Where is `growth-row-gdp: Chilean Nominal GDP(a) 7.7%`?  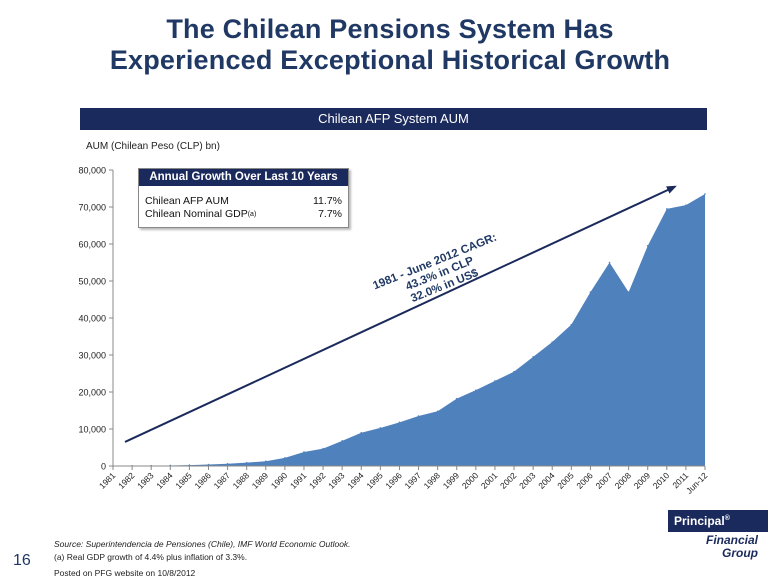
growth-row-gdp: Chilean Nominal GDP(a) 7.7% is located at coordinates (243, 214).